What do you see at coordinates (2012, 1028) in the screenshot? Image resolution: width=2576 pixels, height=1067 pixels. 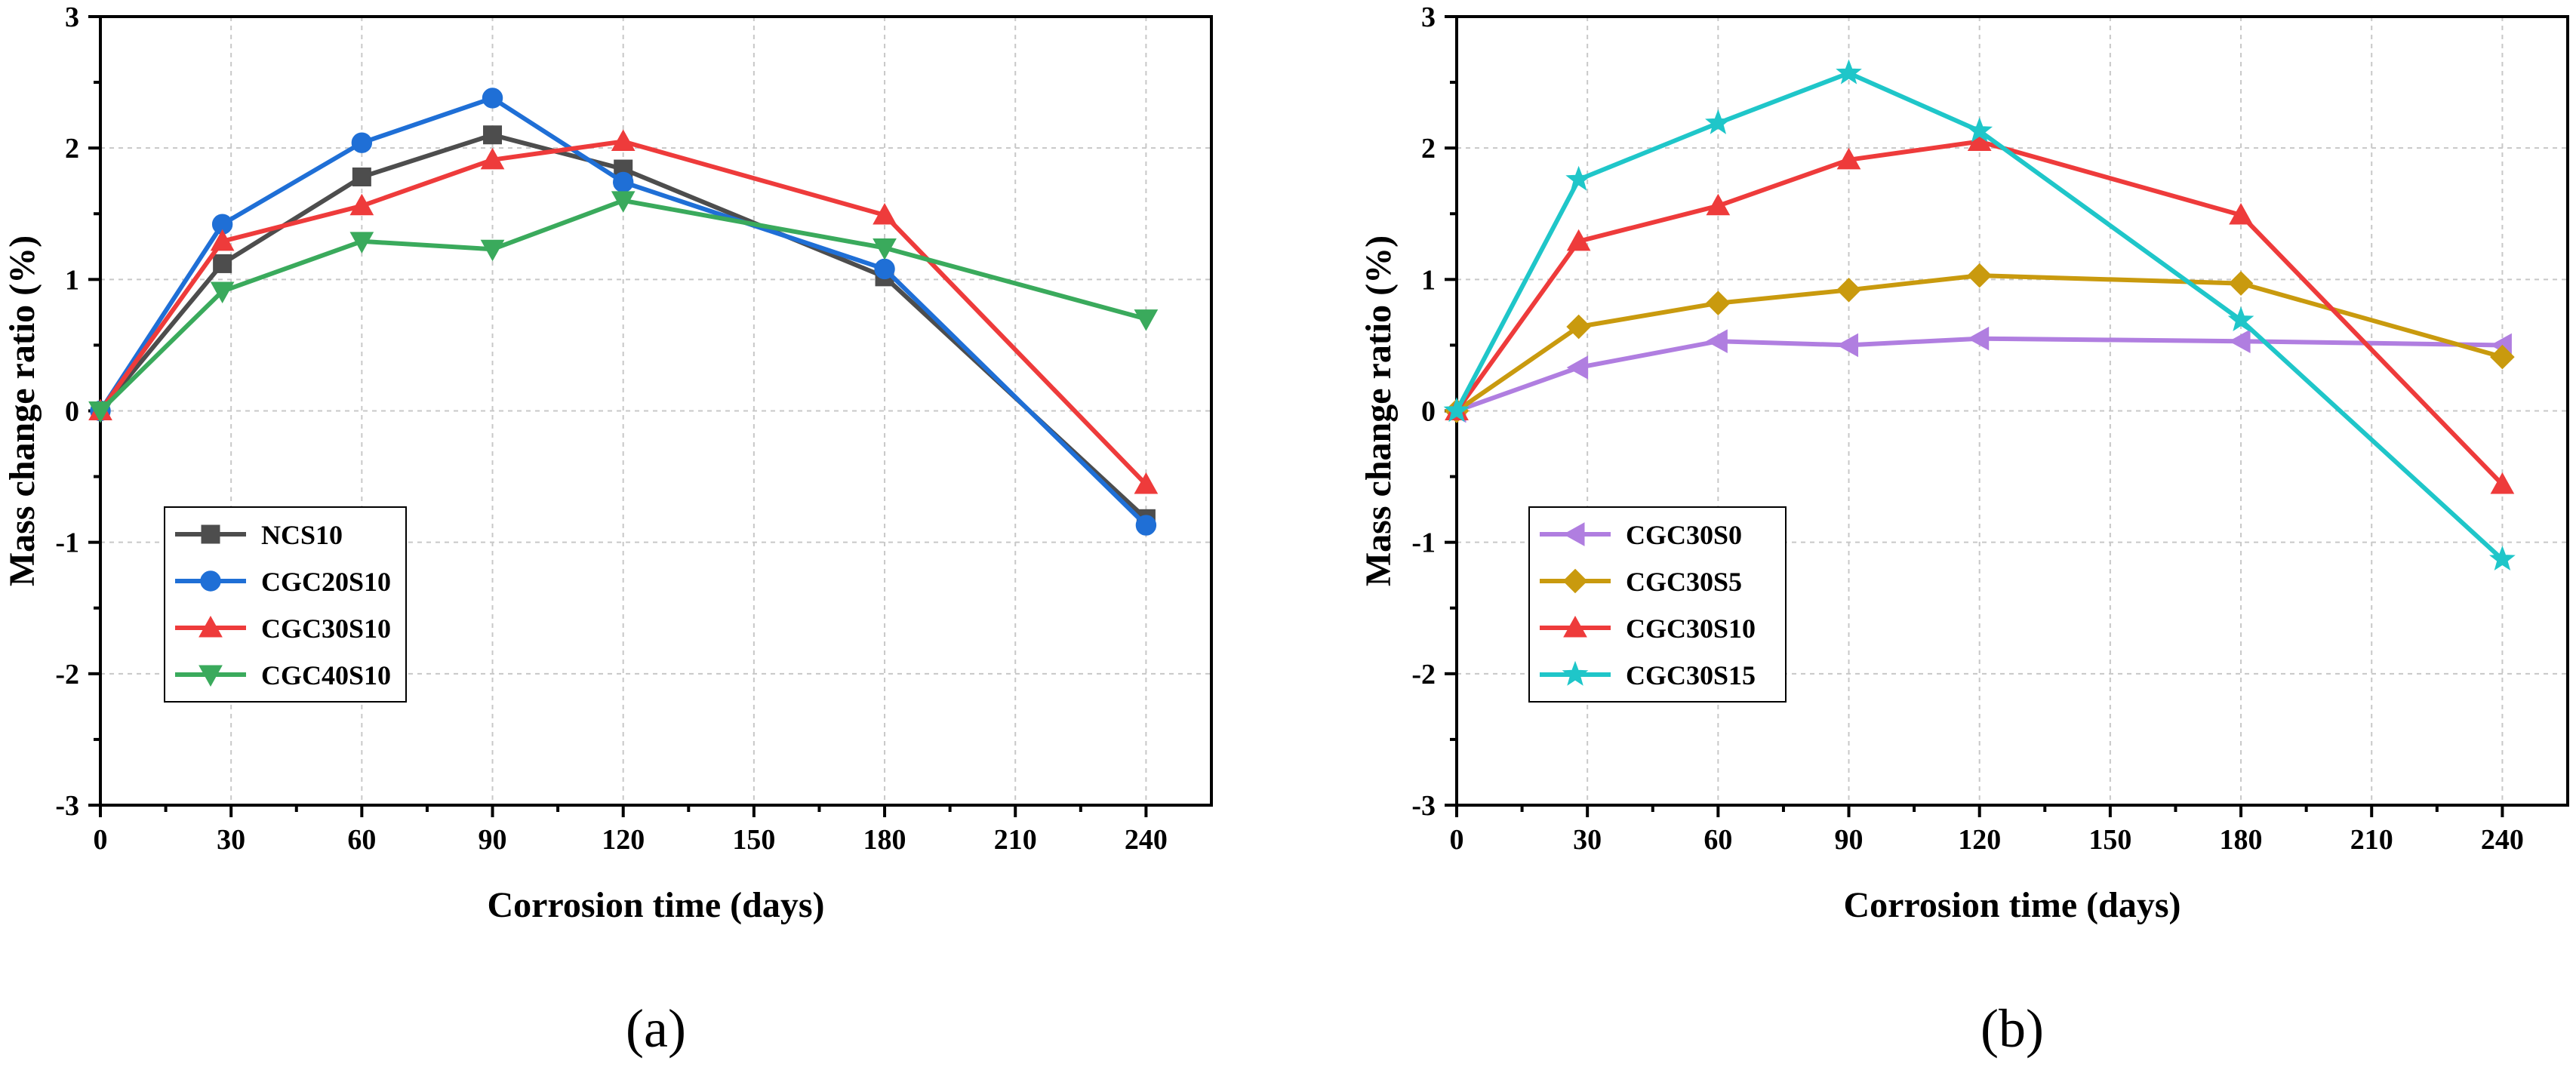 I see `panel-label: (b)` at bounding box center [2012, 1028].